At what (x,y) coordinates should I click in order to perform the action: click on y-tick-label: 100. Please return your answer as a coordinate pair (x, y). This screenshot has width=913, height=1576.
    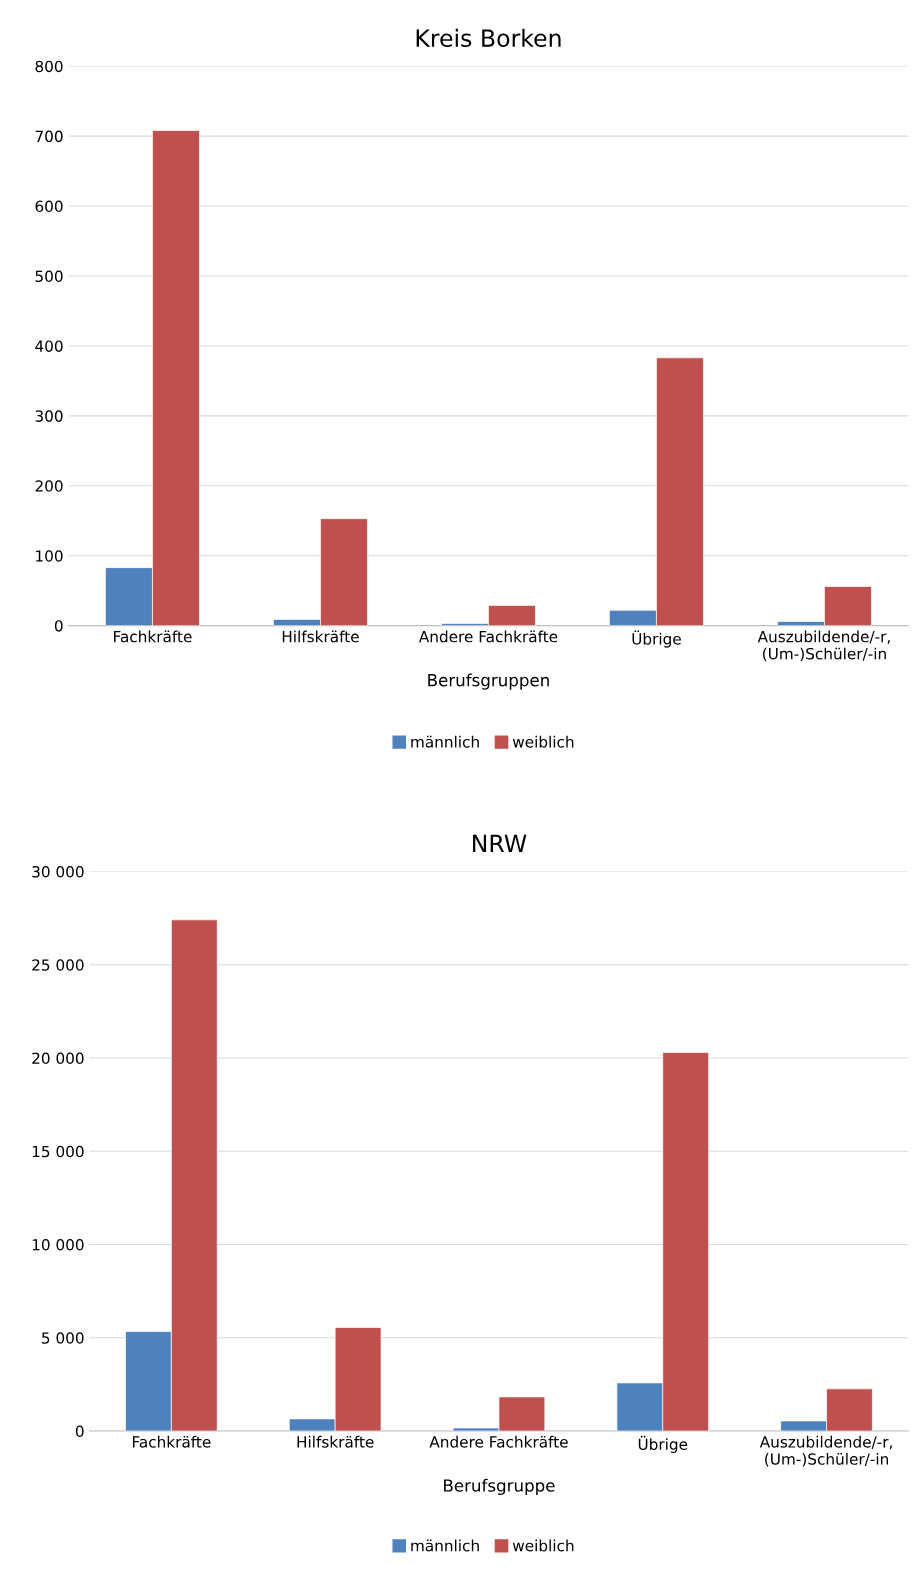
    Looking at the image, I should click on (49, 556).